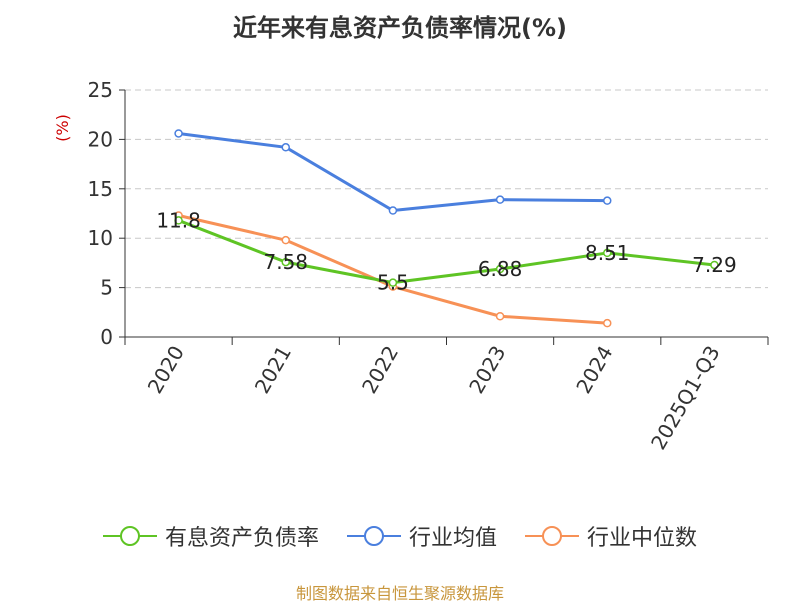  What do you see at coordinates (452, 538) in the screenshot?
I see `legend-label-industry-mean: 行业均值` at bounding box center [452, 538].